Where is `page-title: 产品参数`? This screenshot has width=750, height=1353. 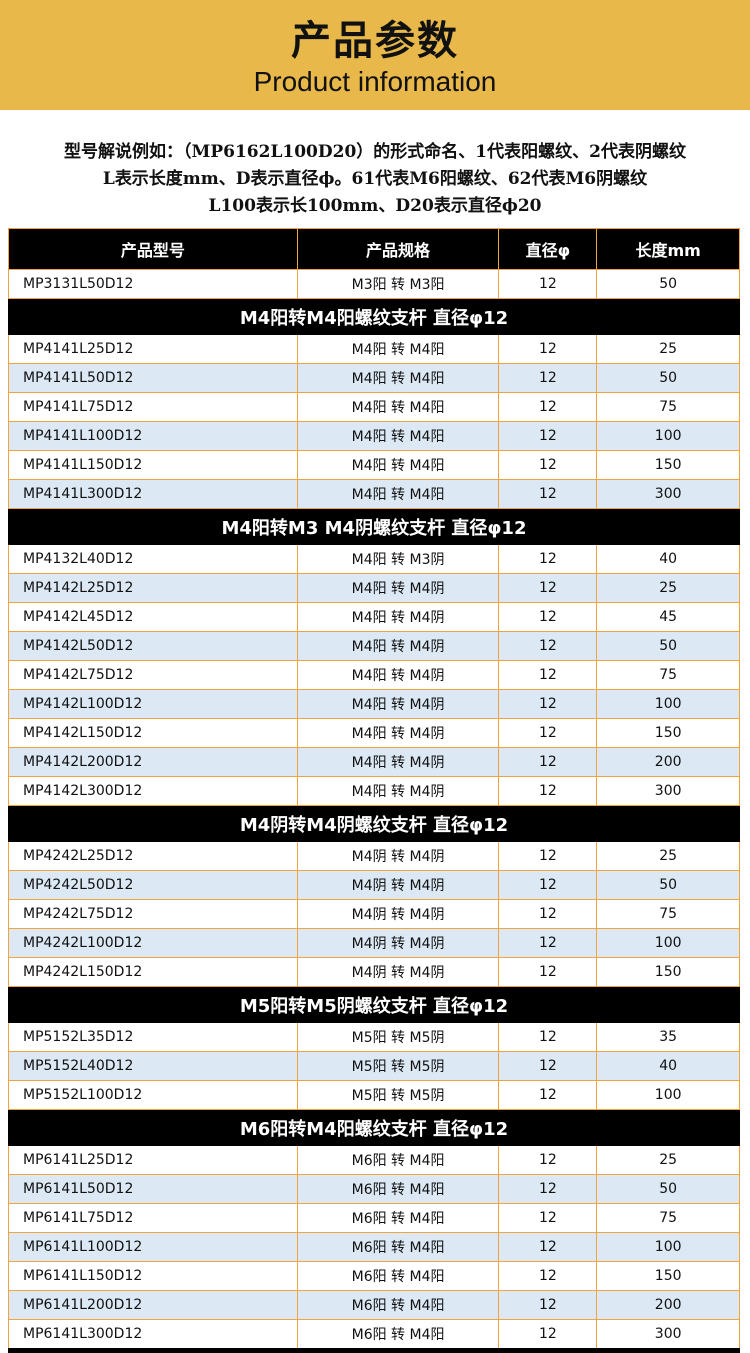 page-title: 产品参数 is located at coordinates (375, 41).